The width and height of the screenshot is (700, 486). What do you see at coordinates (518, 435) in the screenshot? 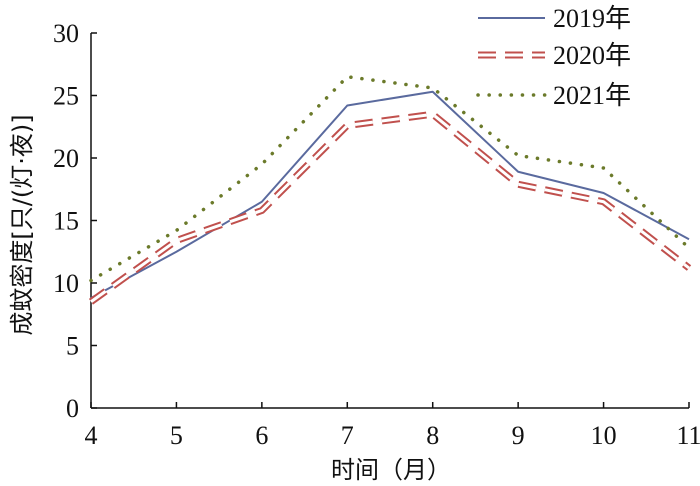
I see `x-tick-label: 9` at bounding box center [518, 435].